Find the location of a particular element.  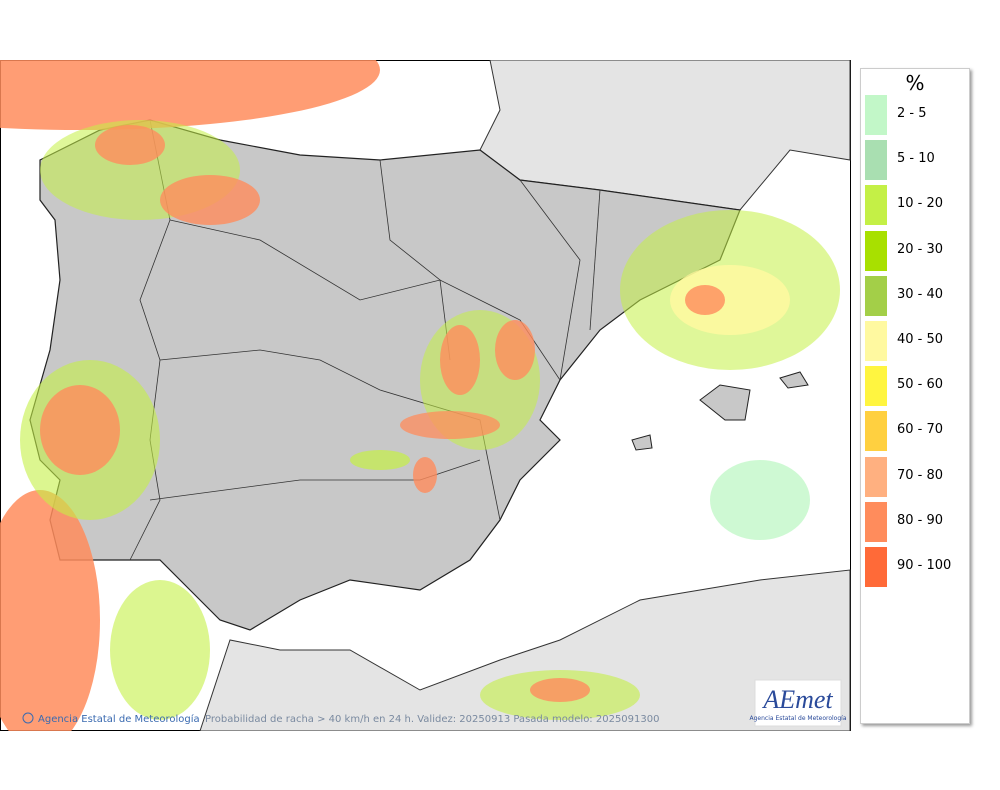

copyright-icon is located at coordinates (28, 718).